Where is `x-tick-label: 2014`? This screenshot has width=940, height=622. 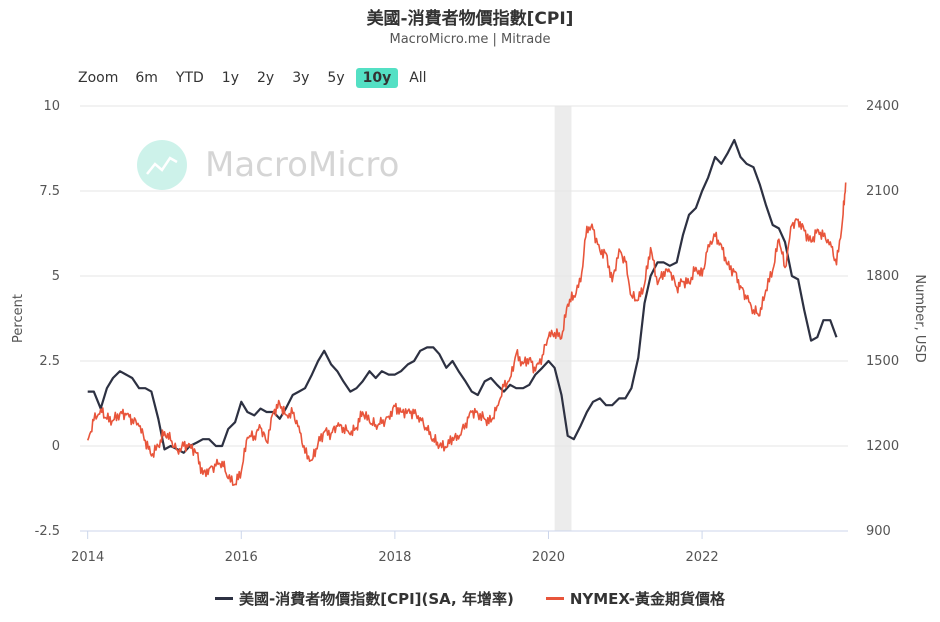
x-tick-label: 2014 is located at coordinates (87, 557).